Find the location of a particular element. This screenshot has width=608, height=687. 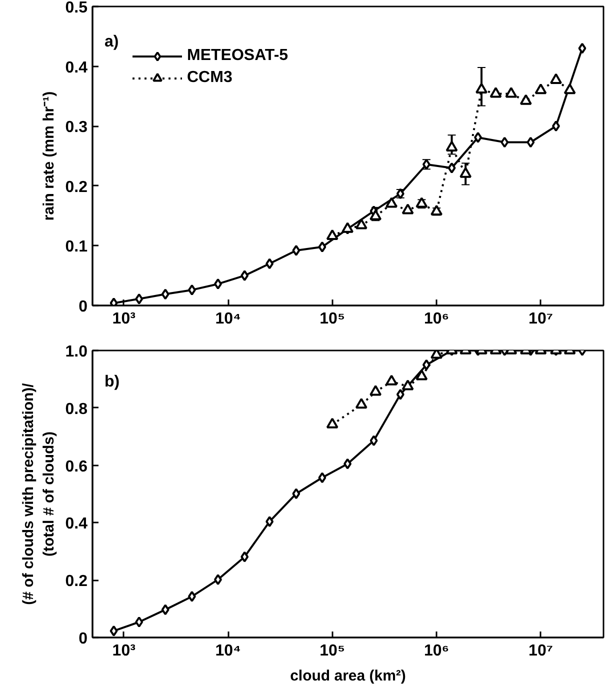

y-tick-label: 0.5 is located at coordinates (76, 8).